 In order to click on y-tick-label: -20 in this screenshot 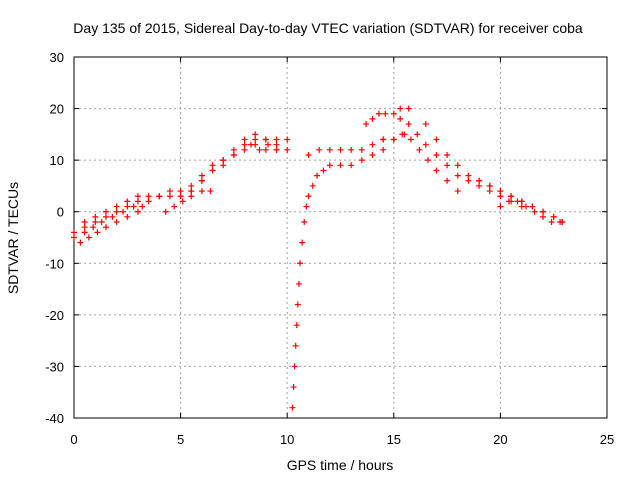, I will do `click(54, 315)`.